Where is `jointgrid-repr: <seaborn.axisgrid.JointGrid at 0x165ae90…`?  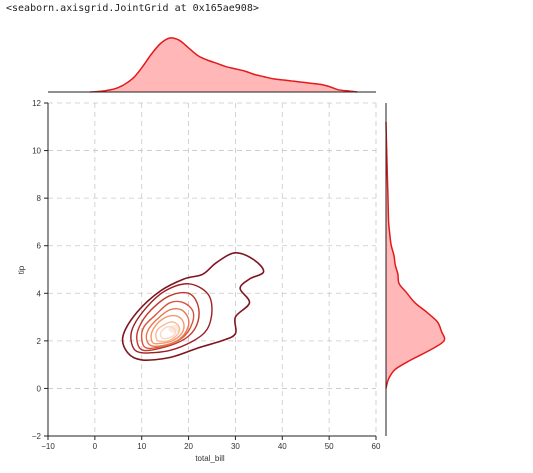 jointgrid-repr: <seaborn.axisgrid.JointGrid at 0x165ae90… is located at coordinates (132, 8).